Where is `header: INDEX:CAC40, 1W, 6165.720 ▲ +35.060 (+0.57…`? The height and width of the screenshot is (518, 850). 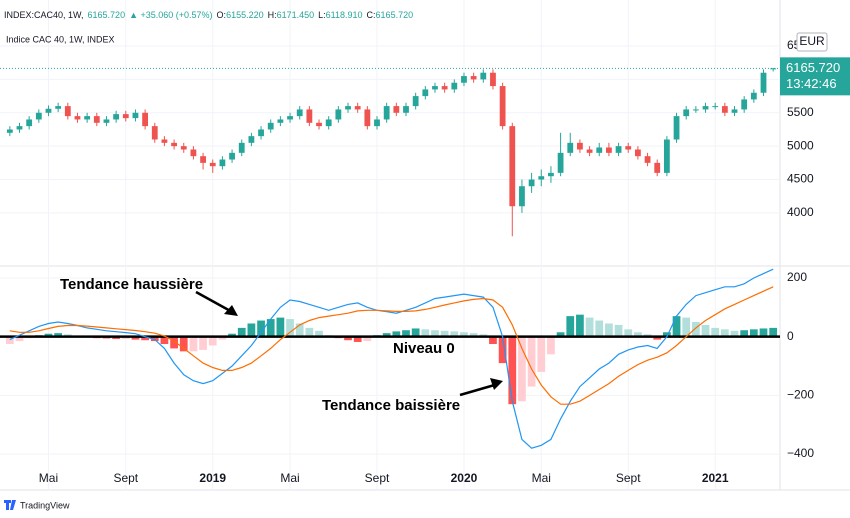 header: INDEX:CAC40, 1W, 6165.720 ▲ +35.060 (+0.57… is located at coordinates (208, 15).